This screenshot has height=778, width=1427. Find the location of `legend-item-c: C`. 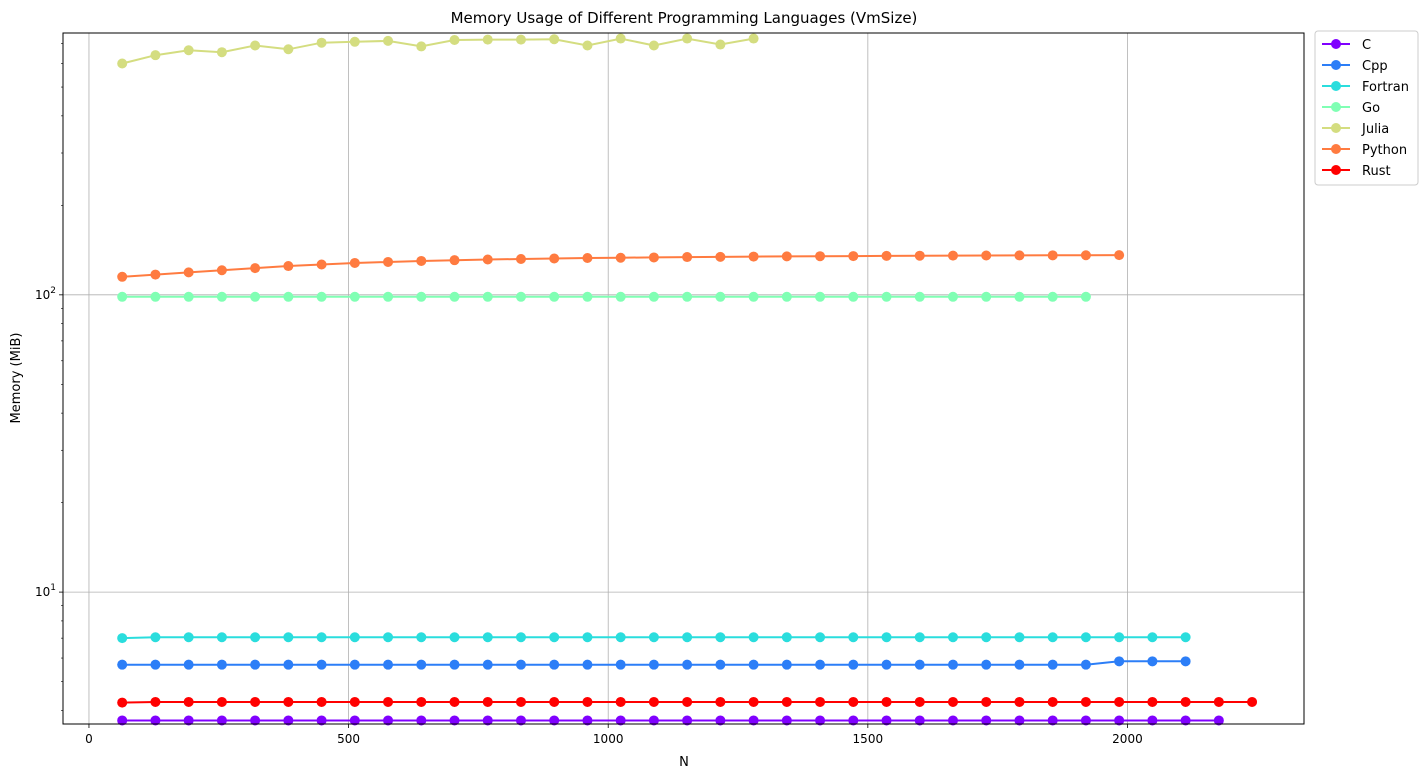

legend-item-c: C is located at coordinates (1346, 45).